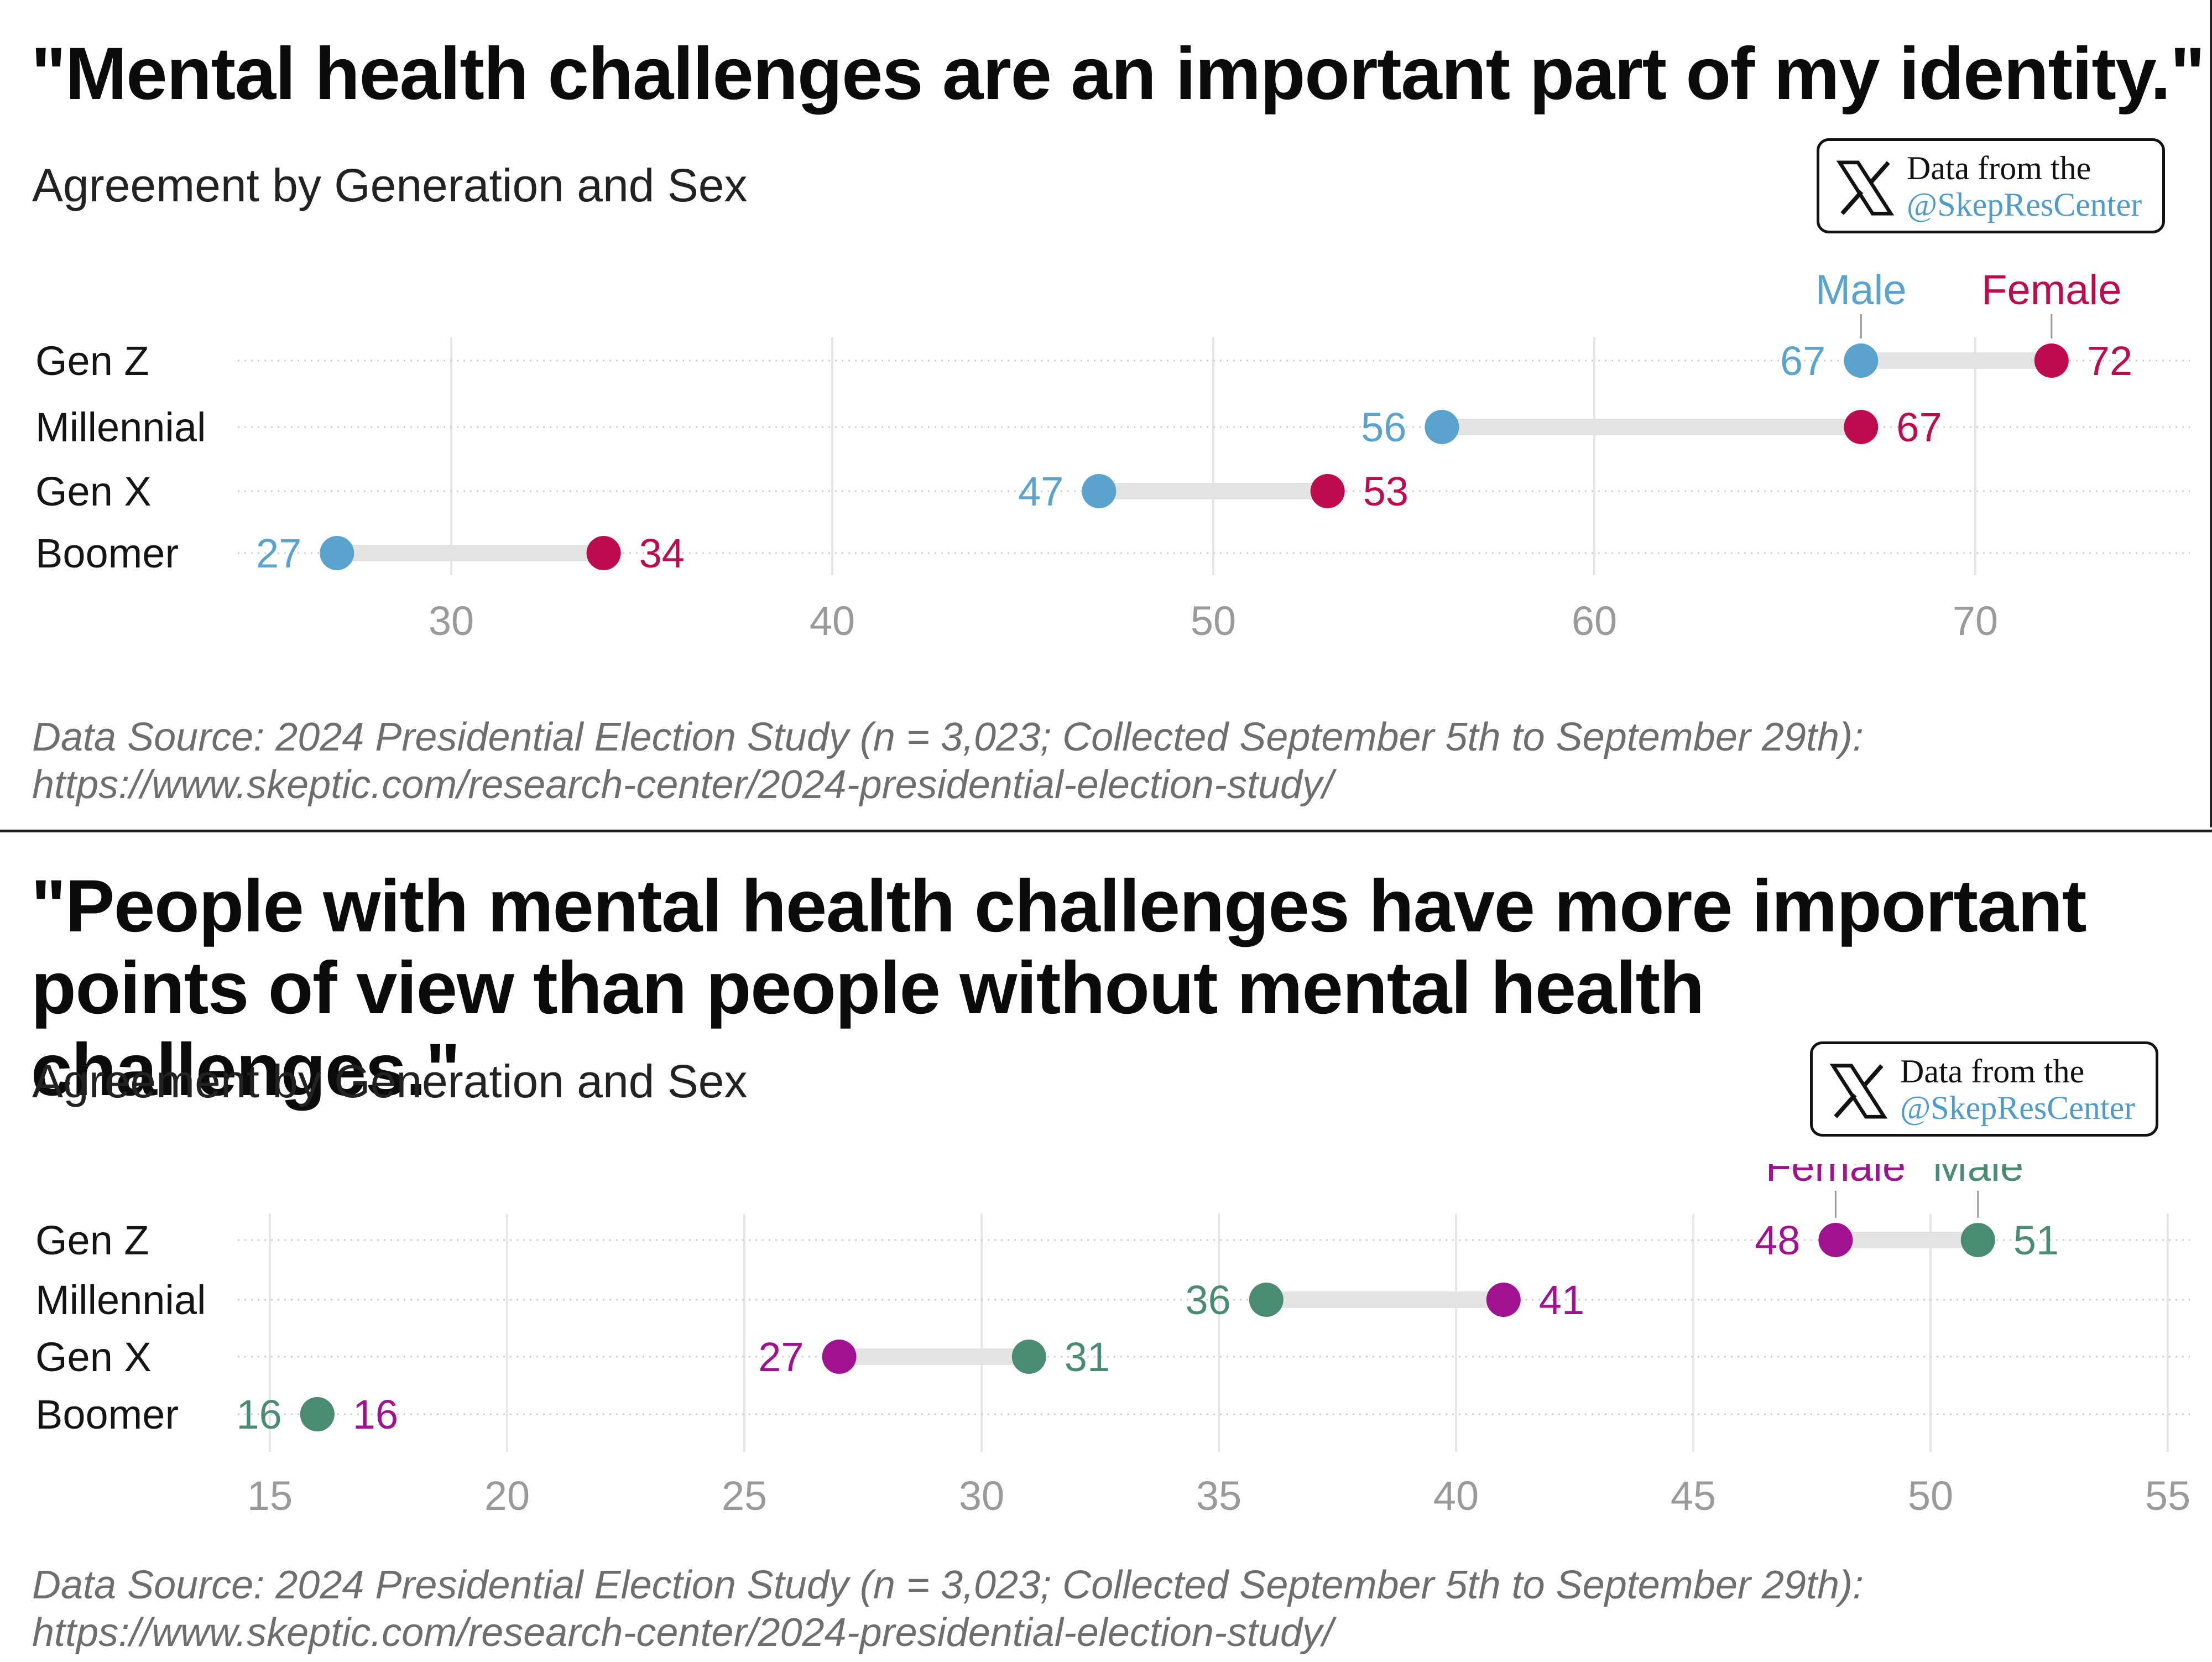 This screenshot has height=1662, width=2212. What do you see at coordinates (1219, 1496) in the screenshot?
I see `x-tick-label-35: 35` at bounding box center [1219, 1496].